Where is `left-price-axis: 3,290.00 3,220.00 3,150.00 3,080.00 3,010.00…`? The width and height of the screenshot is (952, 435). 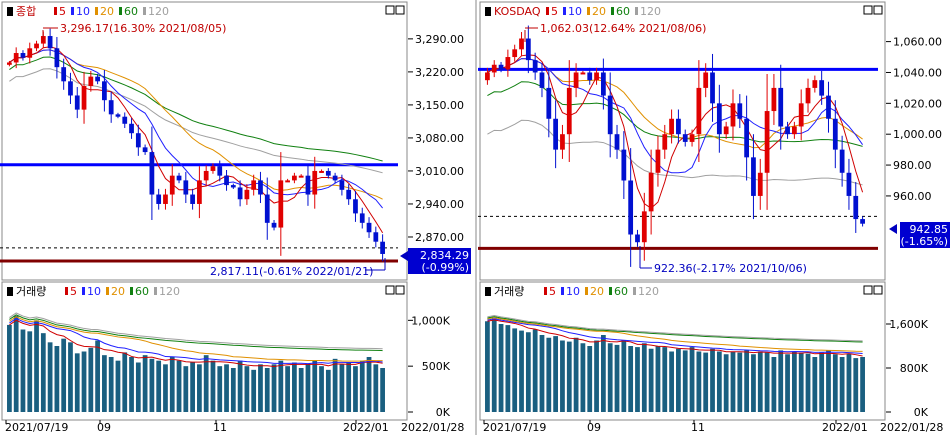 left-price-axis: 3,290.00 3,220.00 3,150.00 3,080.00 3,010.00… is located at coordinates (436, 138).